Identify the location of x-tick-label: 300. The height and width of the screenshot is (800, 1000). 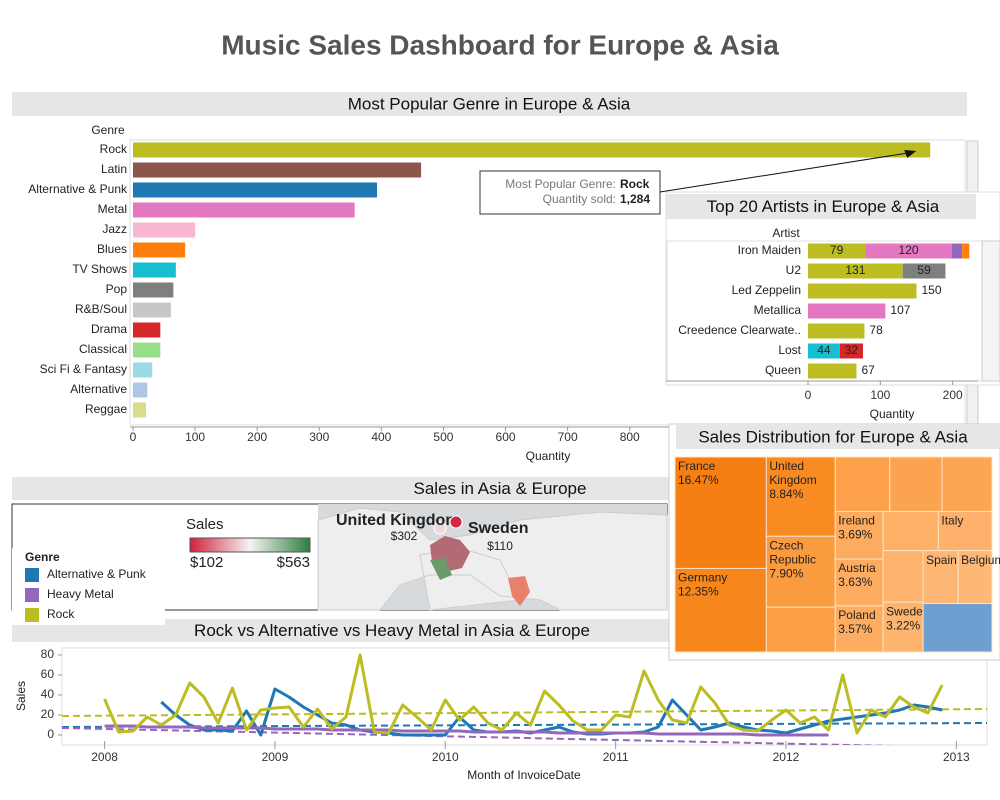
(319, 437).